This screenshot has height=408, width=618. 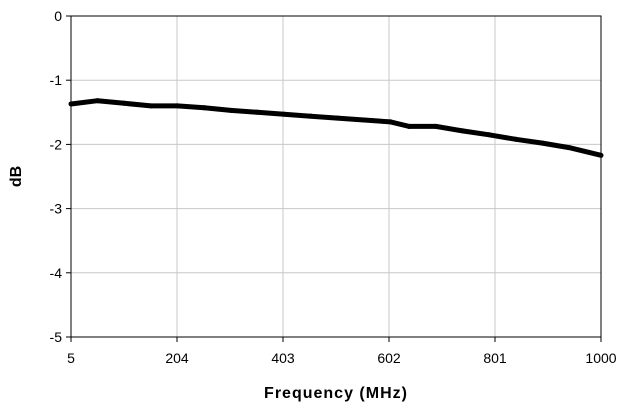 What do you see at coordinates (336, 393) in the screenshot?
I see `x-axis-title: Frequency (MHz)` at bounding box center [336, 393].